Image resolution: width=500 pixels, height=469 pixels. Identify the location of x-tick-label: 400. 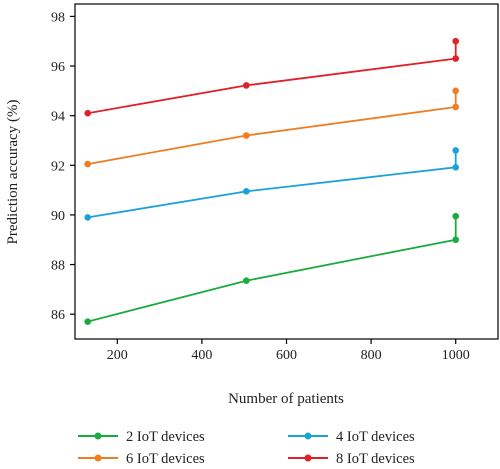
(201, 355).